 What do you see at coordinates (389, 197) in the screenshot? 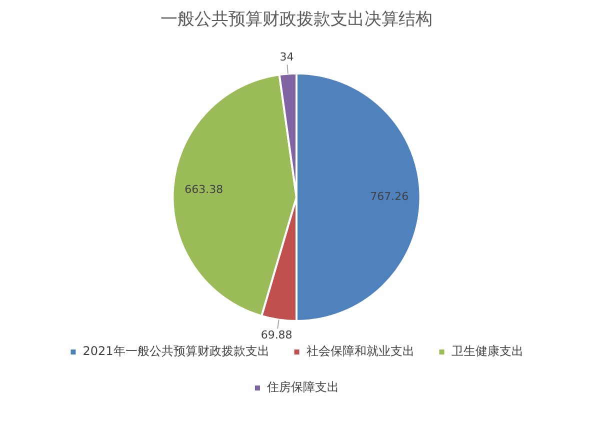
I see `data-label: 767.26` at bounding box center [389, 197].